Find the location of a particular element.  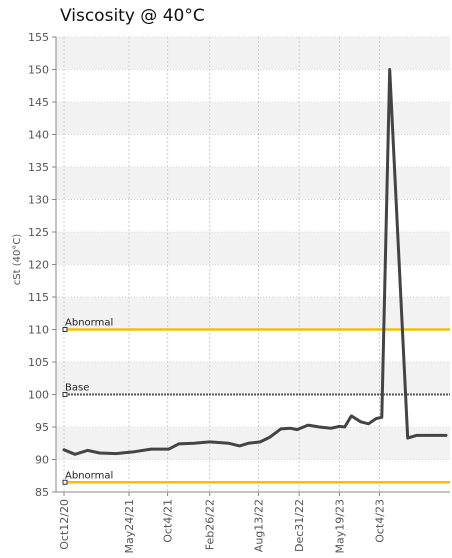

y-axis-label: cSt (40°C) is located at coordinates (17, 260).